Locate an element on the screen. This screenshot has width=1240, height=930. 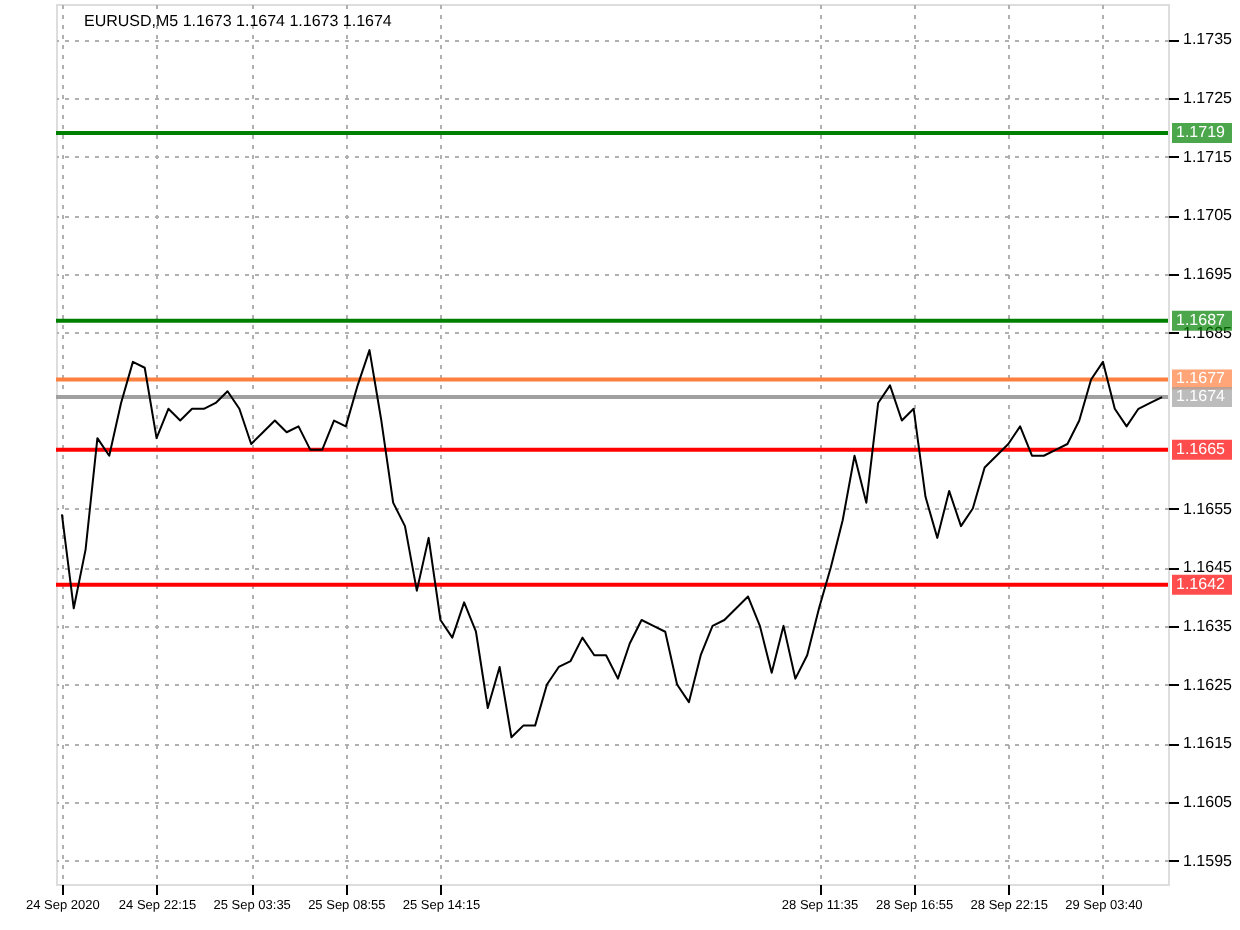
y-tick-label: 1.1605 is located at coordinates (1208, 801).